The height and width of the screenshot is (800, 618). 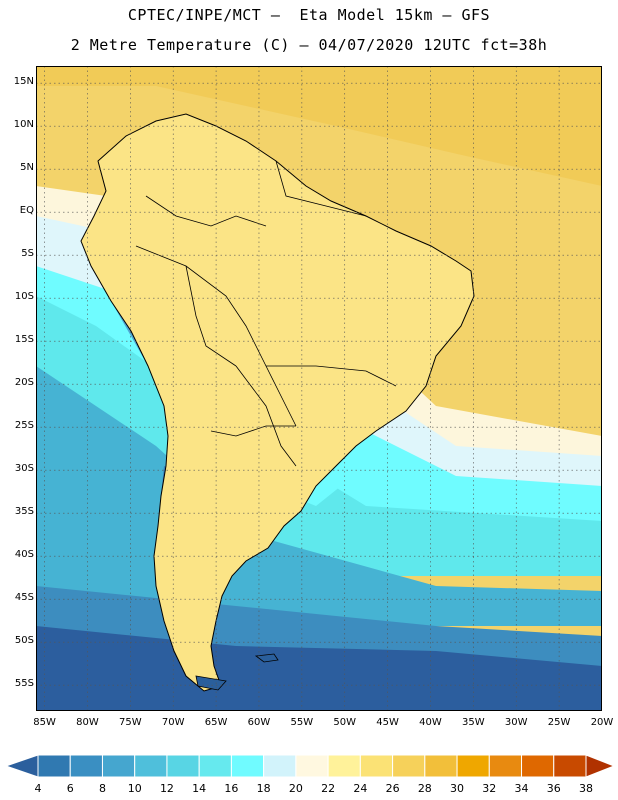 What do you see at coordinates (266, 658) in the screenshot?
I see `falkland-islands` at bounding box center [266, 658].